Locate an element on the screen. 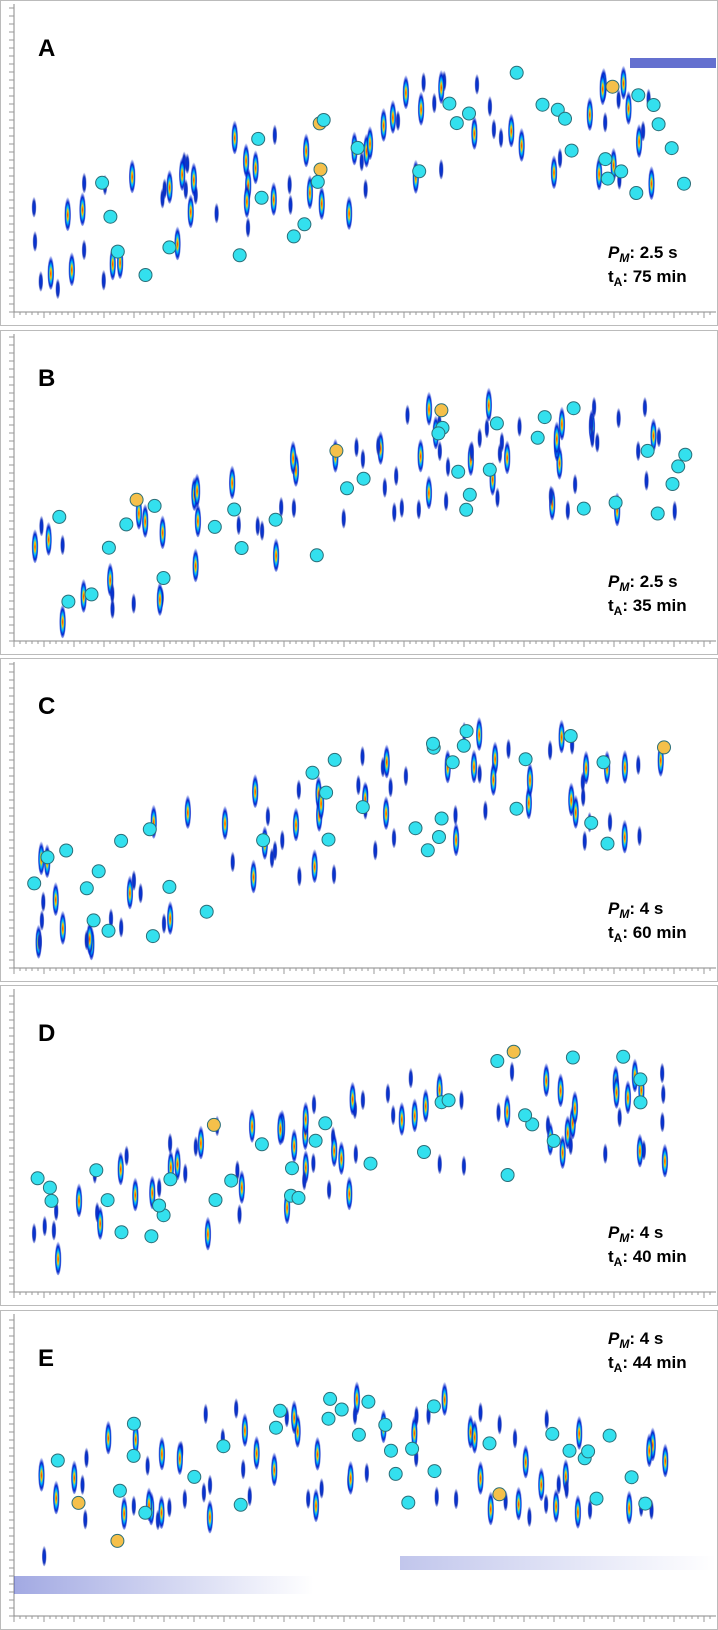 Image resolution: width=718 pixels, height=1630 pixels. parameter-symbol: P is located at coordinates (614, 581).